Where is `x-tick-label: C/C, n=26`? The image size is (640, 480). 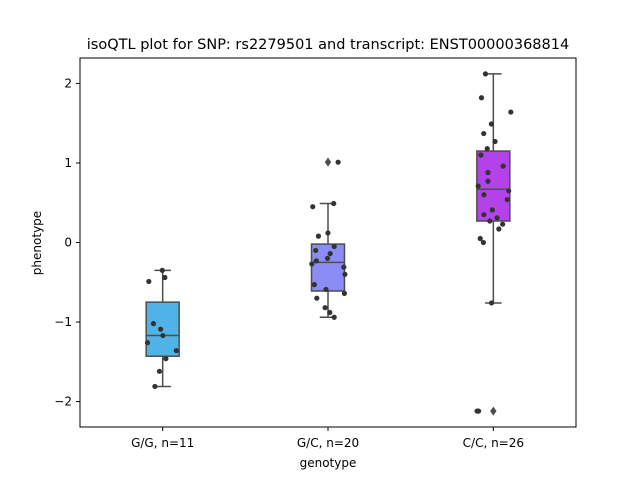
x-tick-label: C/C, n=26 is located at coordinates (493, 443).